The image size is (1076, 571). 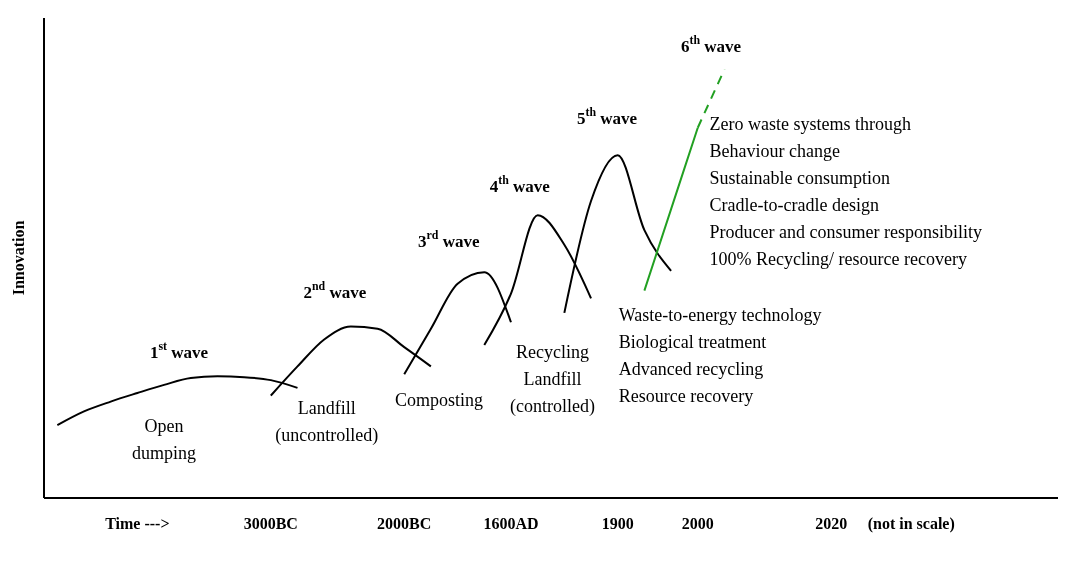 What do you see at coordinates (335, 290) in the screenshot?
I see `annotation: 2$^{nd}$ wave` at bounding box center [335, 290].